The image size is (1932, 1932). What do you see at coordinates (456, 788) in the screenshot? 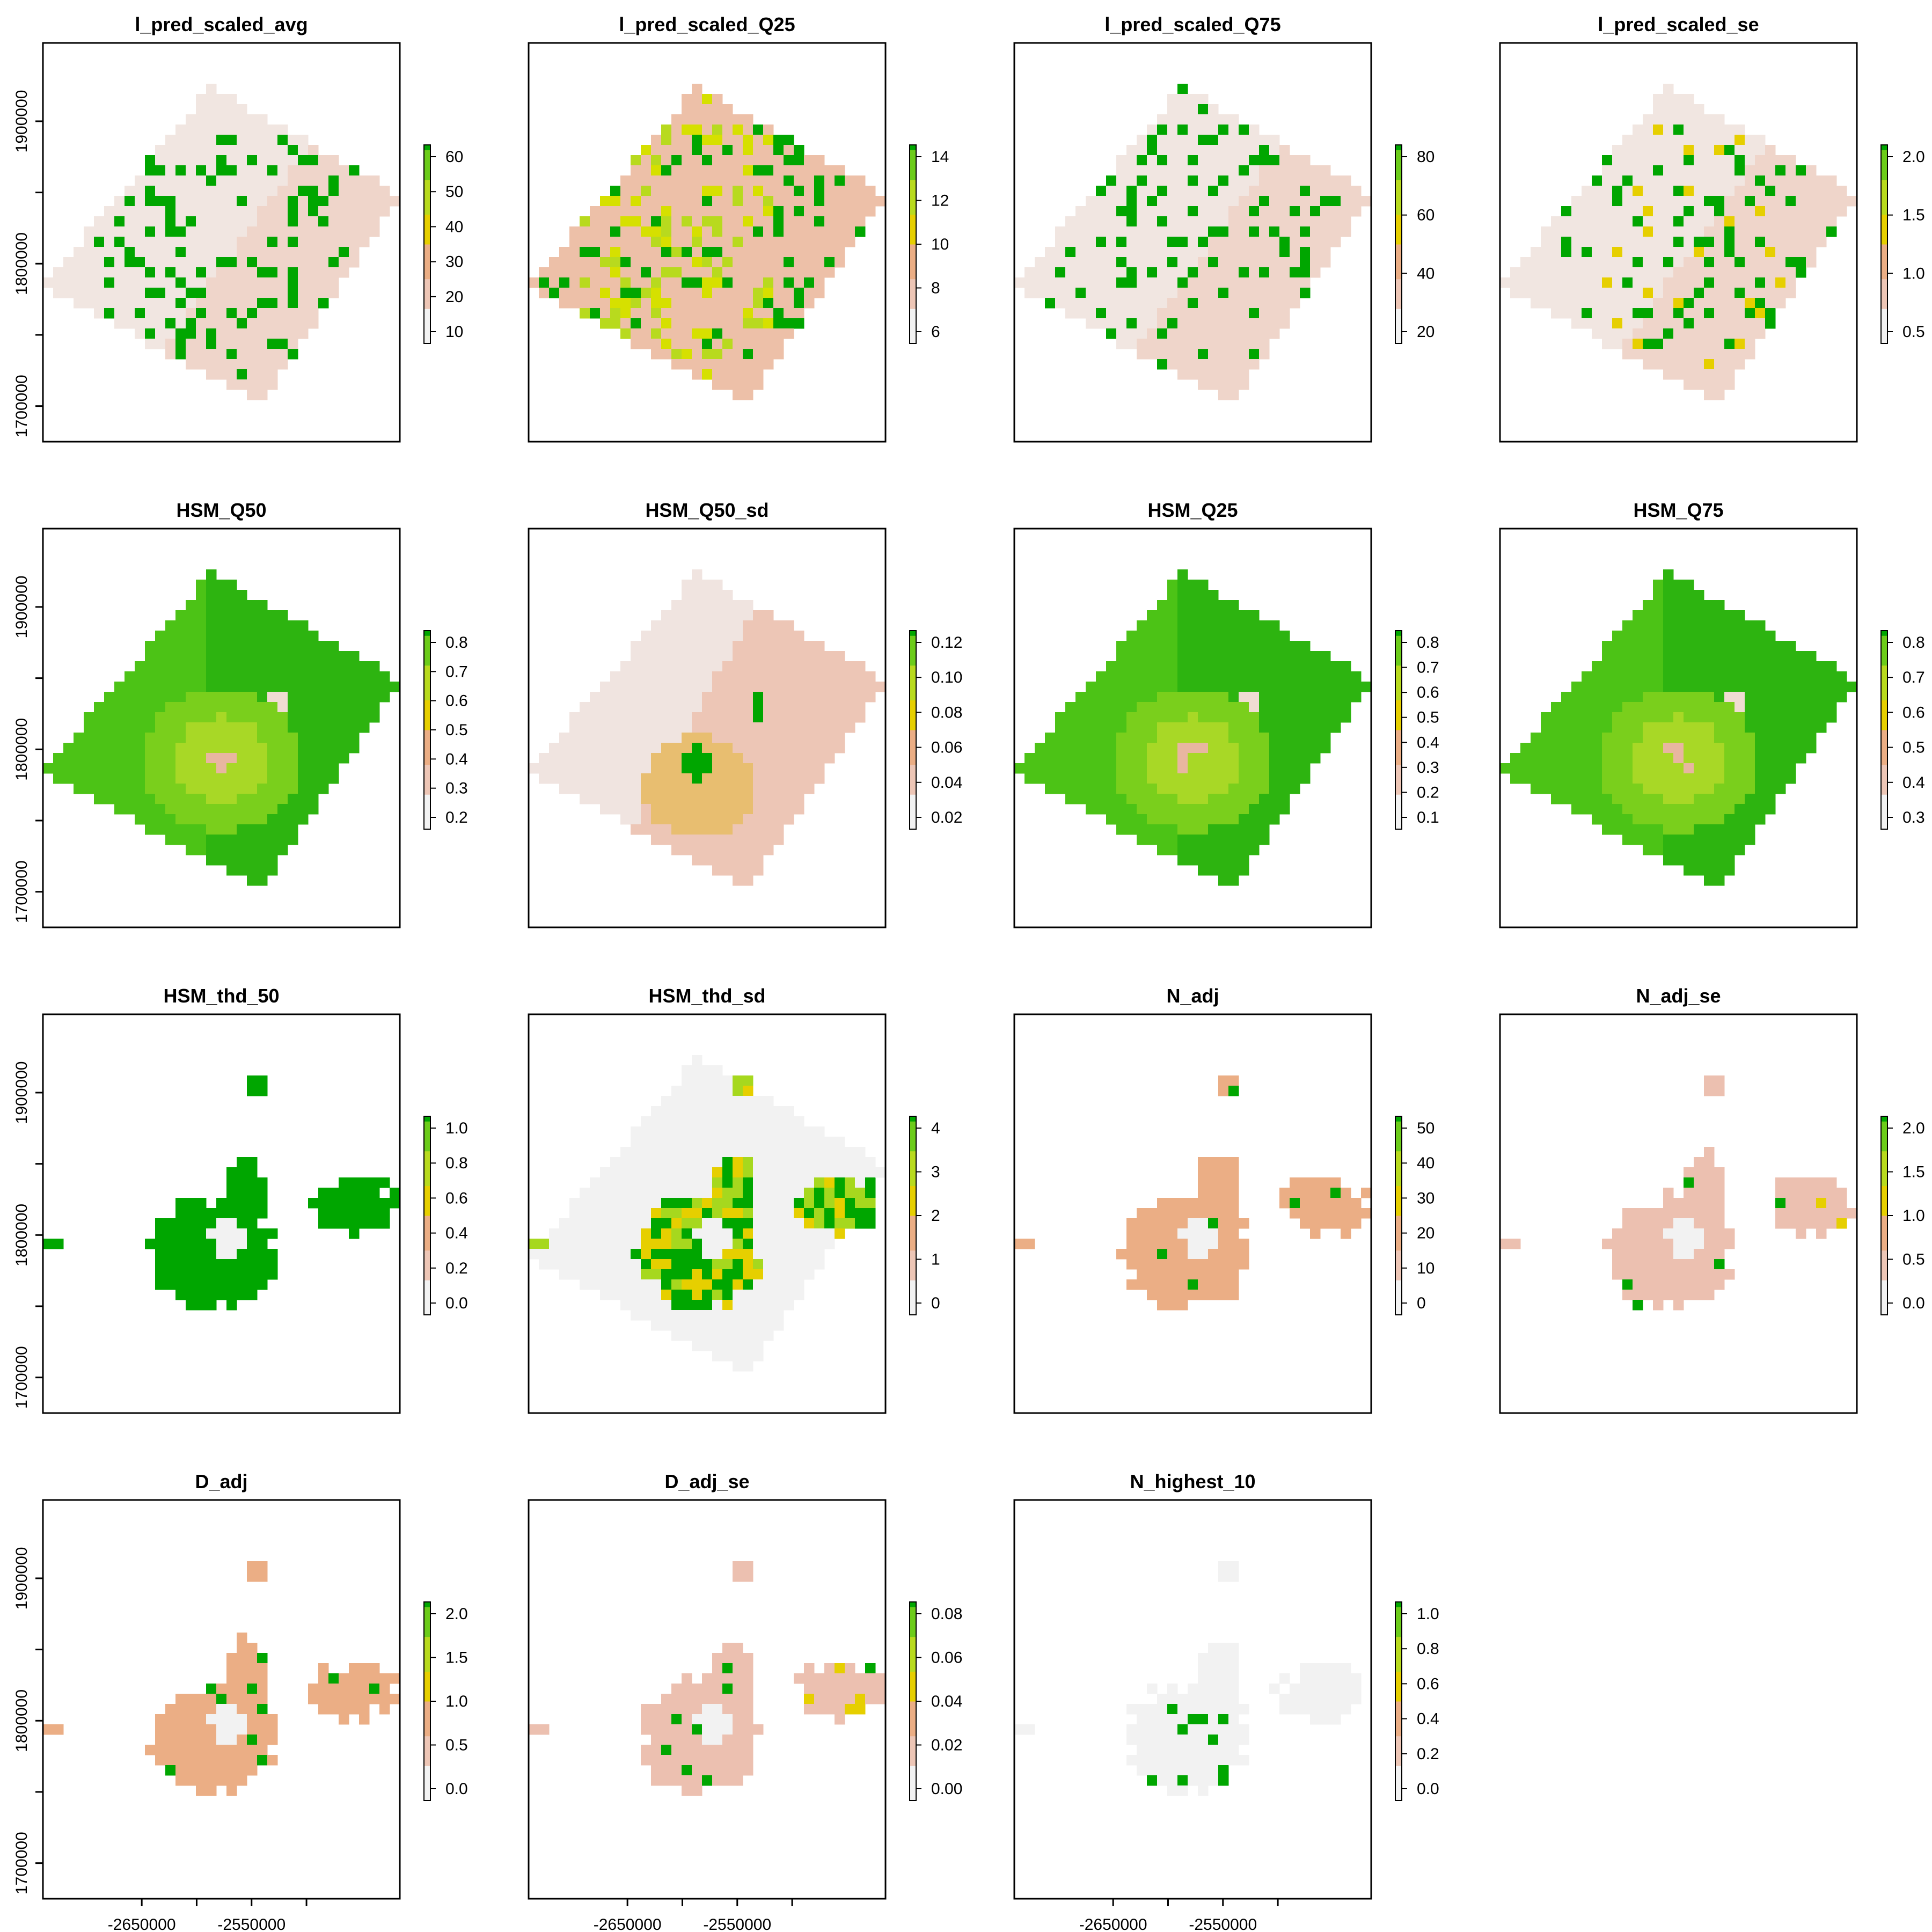
I see `legend-label: 0.3` at bounding box center [456, 788].